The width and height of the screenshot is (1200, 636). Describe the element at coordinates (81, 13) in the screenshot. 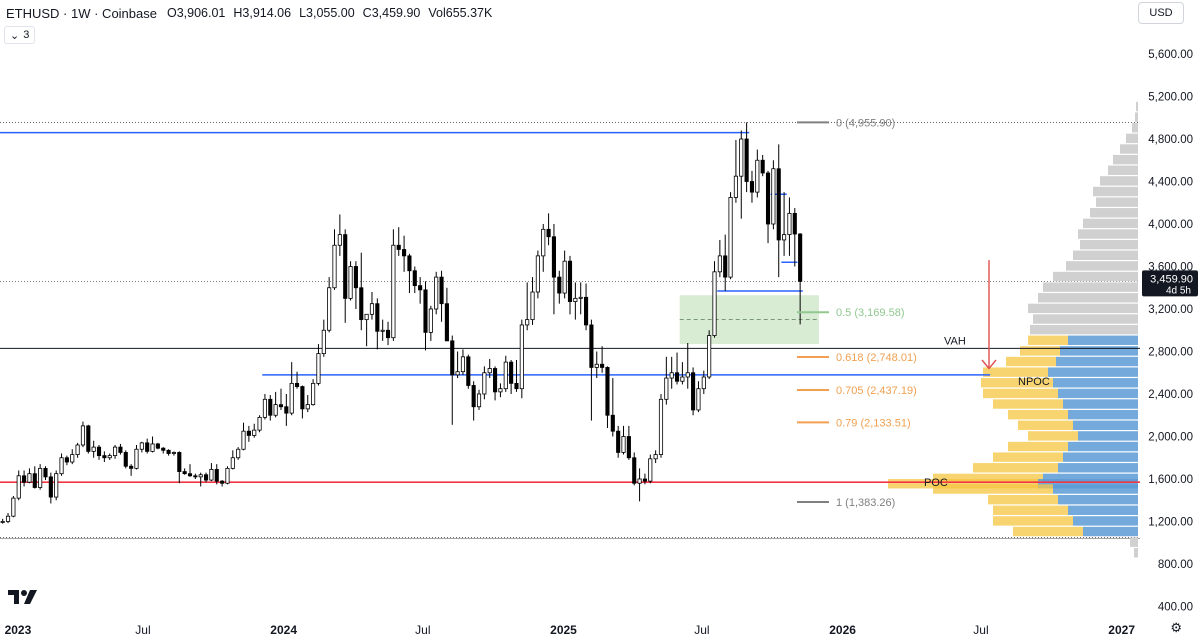

I see `symbol-title: ETHUSD · 1W · Coinbase` at that location.